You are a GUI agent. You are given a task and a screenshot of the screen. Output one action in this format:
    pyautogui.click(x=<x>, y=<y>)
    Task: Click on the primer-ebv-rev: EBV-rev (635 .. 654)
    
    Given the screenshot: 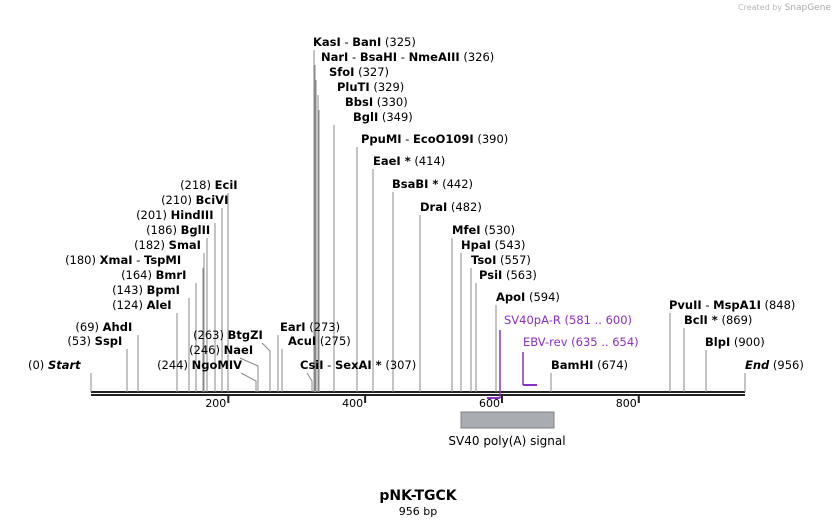 What is the action you would take?
    pyautogui.click(x=580, y=360)
    